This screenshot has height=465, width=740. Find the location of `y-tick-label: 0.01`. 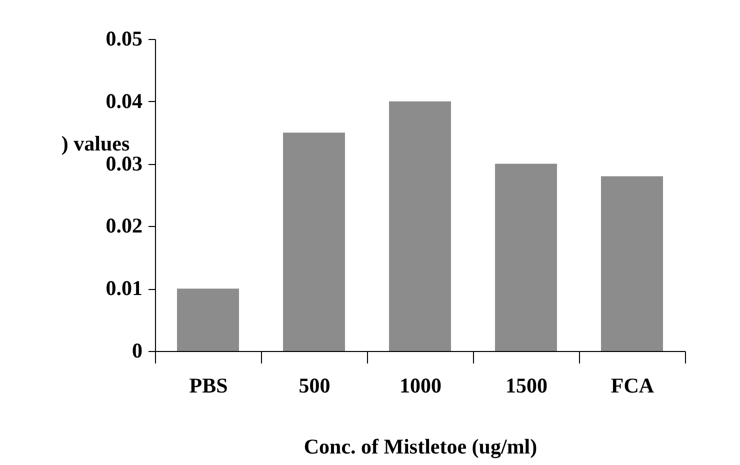

y-tick-label: 0.01 is located at coordinates (124, 288).